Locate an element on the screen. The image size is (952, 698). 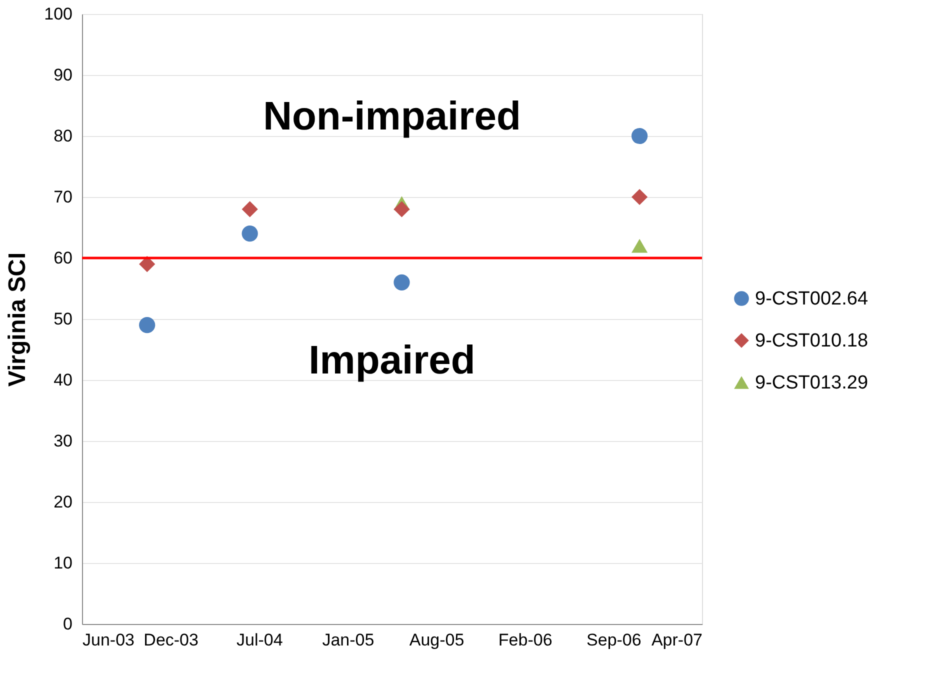
y-tick-label: 70 is located at coordinates (63, 197).